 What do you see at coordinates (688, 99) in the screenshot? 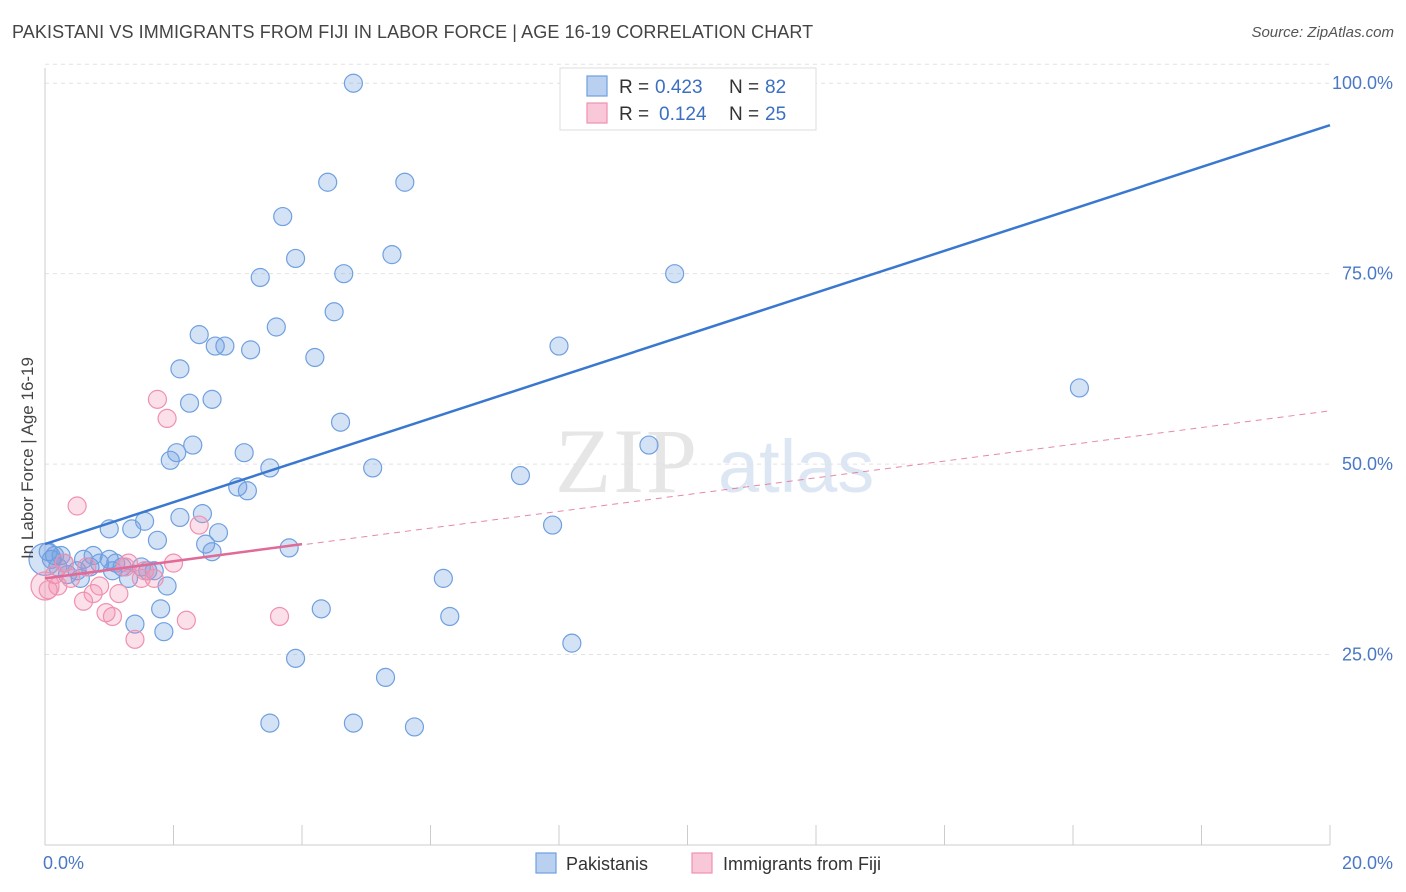
I see `stats-legend: R = 0.423 N = 82 R = 0.124 N = 25` at bounding box center [688, 99].